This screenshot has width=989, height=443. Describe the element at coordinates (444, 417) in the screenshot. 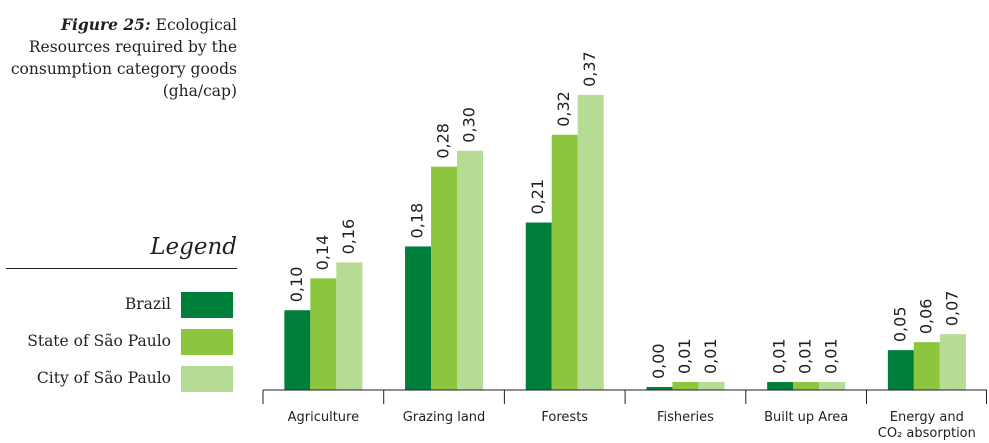

I see `x-tick-label: Grazing land` at that location.